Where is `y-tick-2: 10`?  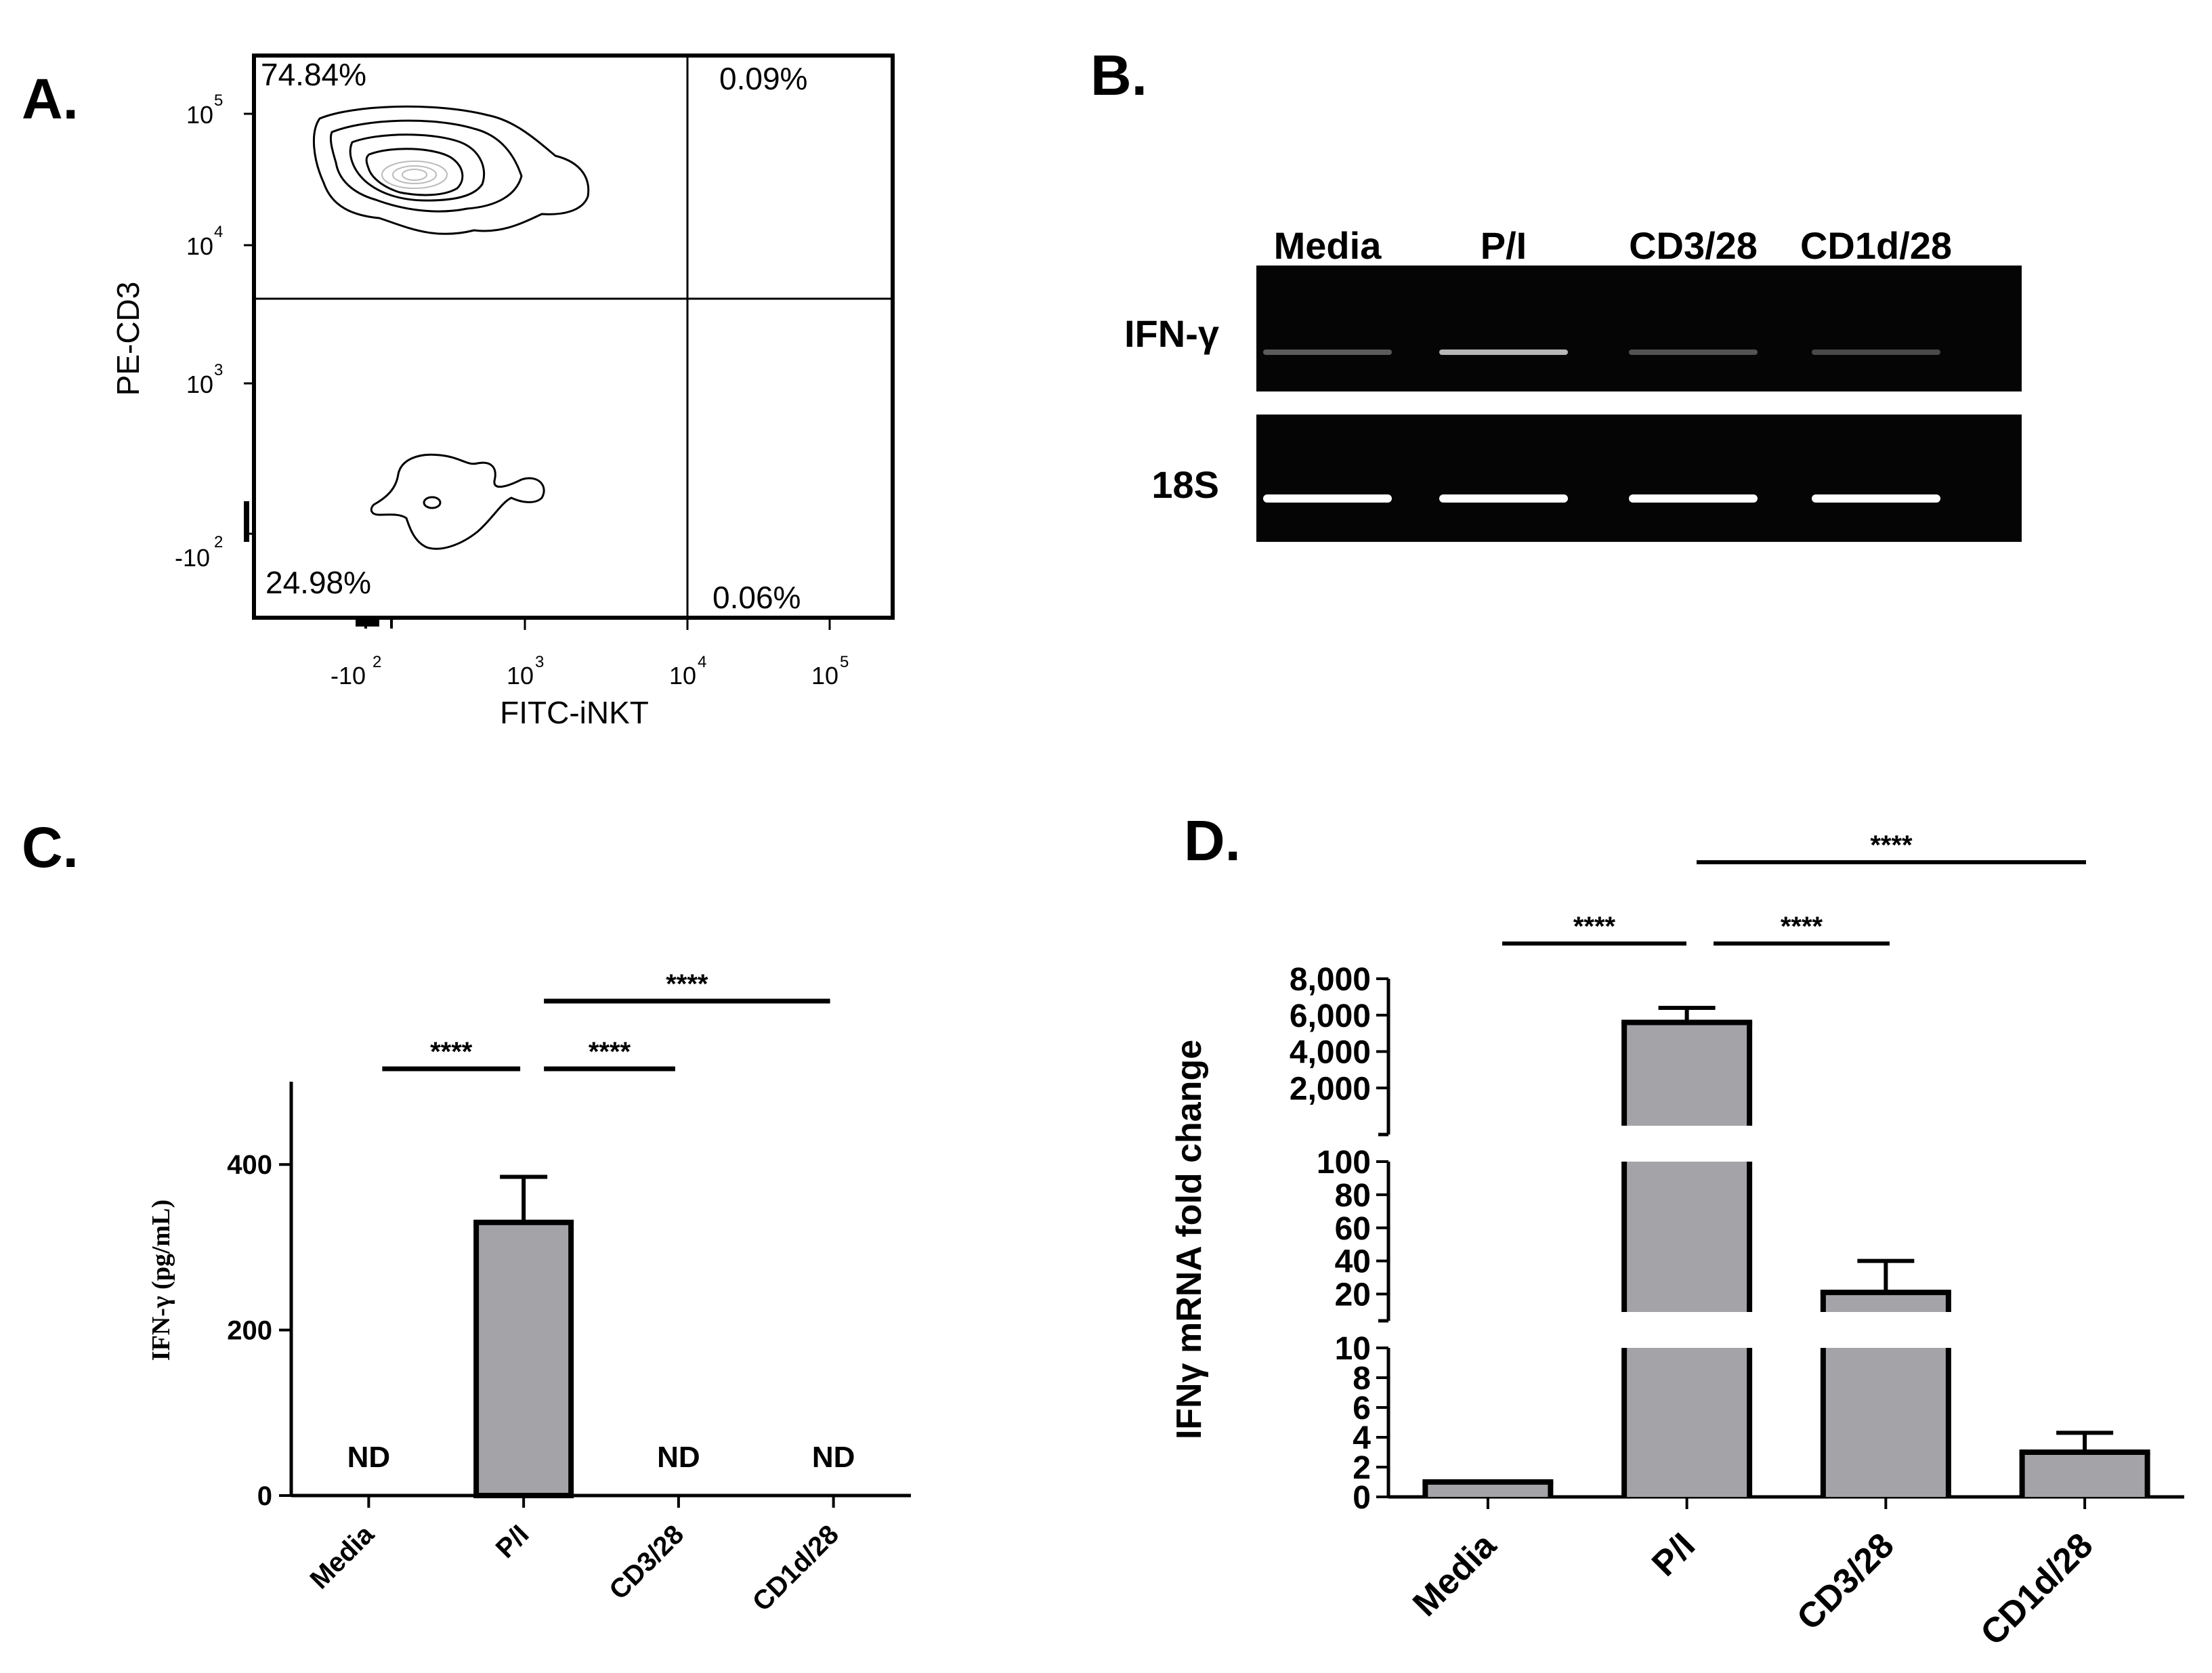
y-tick-2: 10 is located at coordinates (199, 246).